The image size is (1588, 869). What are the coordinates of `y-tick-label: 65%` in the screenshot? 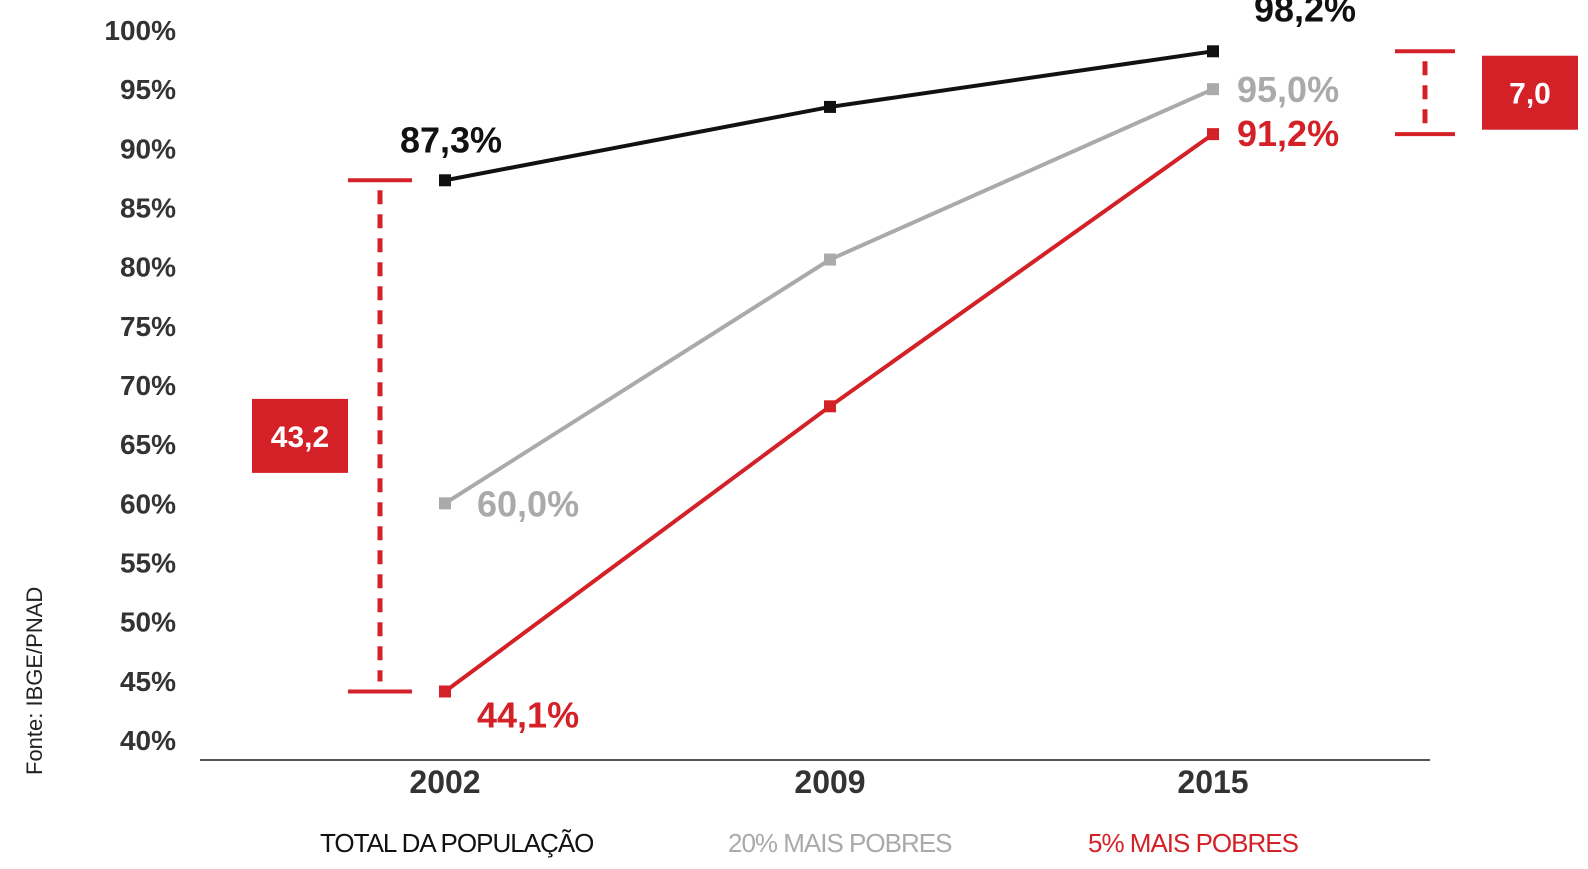 It's located at (148, 444).